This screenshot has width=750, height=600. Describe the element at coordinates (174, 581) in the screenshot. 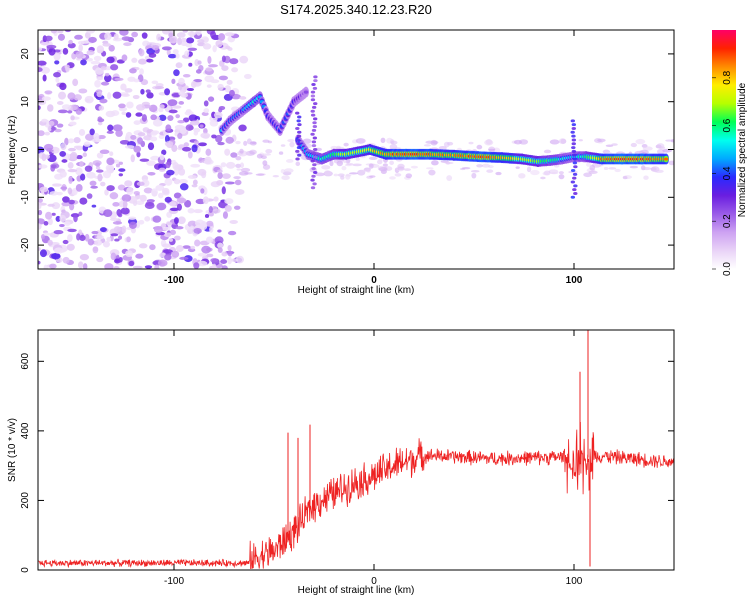

I see `snr-x-tick-label: -100` at that location.